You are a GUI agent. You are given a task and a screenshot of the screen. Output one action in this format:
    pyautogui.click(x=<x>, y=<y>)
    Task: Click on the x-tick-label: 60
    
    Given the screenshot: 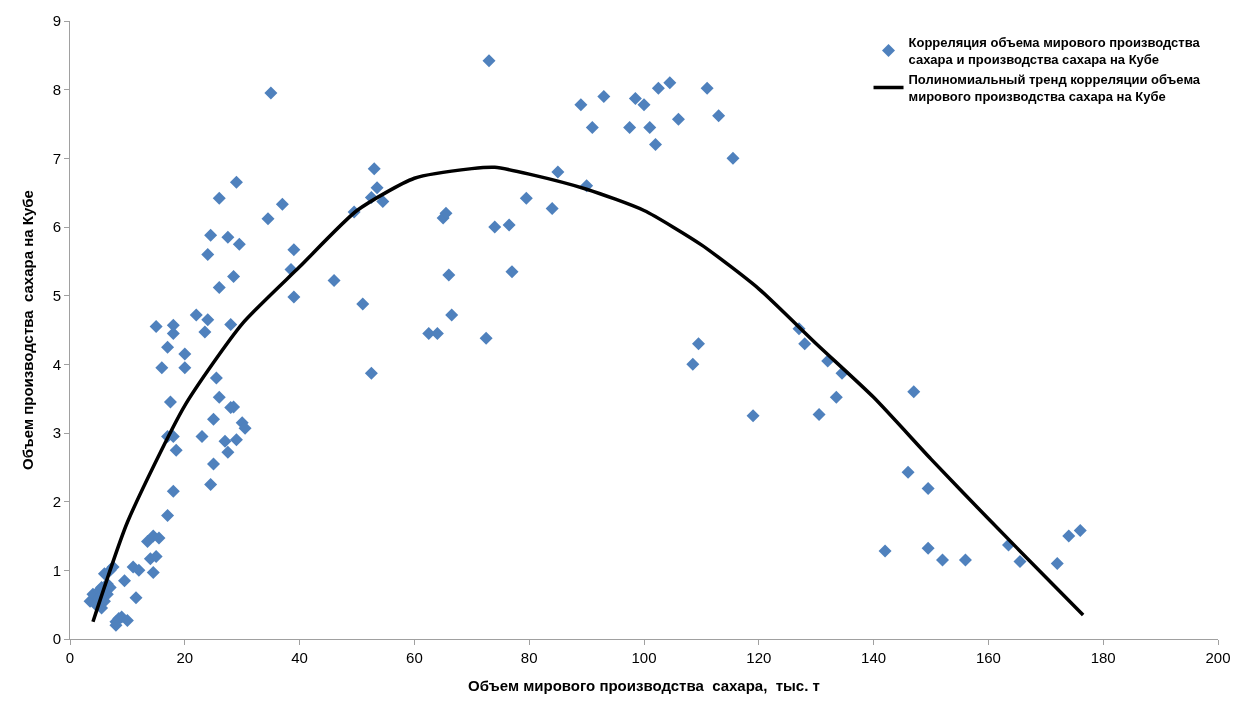 What is the action you would take?
    pyautogui.click(x=414, y=657)
    